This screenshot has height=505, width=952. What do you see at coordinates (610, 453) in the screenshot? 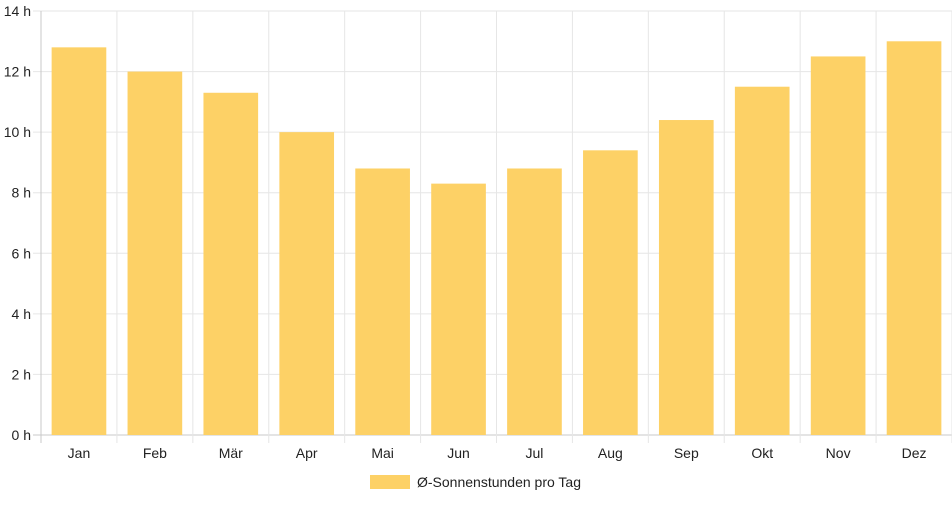
I see `x-tick-label: Aug` at bounding box center [610, 453].